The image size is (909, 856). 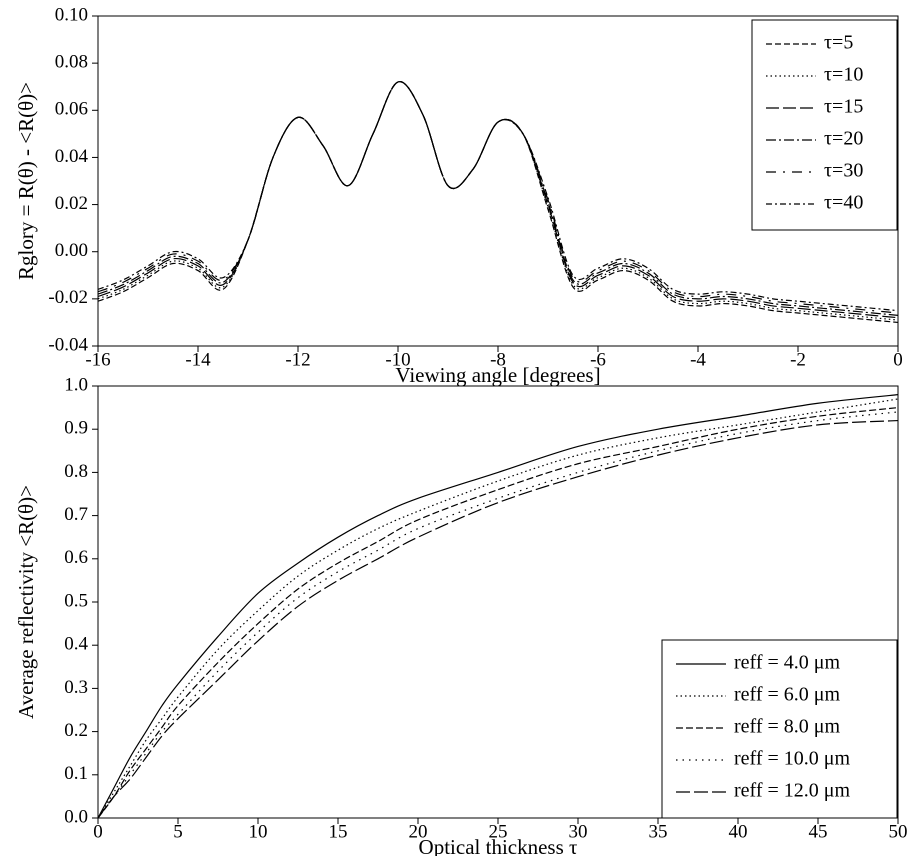 What do you see at coordinates (498, 359) in the screenshot?
I see `x-tick-label: -8` at bounding box center [498, 359].